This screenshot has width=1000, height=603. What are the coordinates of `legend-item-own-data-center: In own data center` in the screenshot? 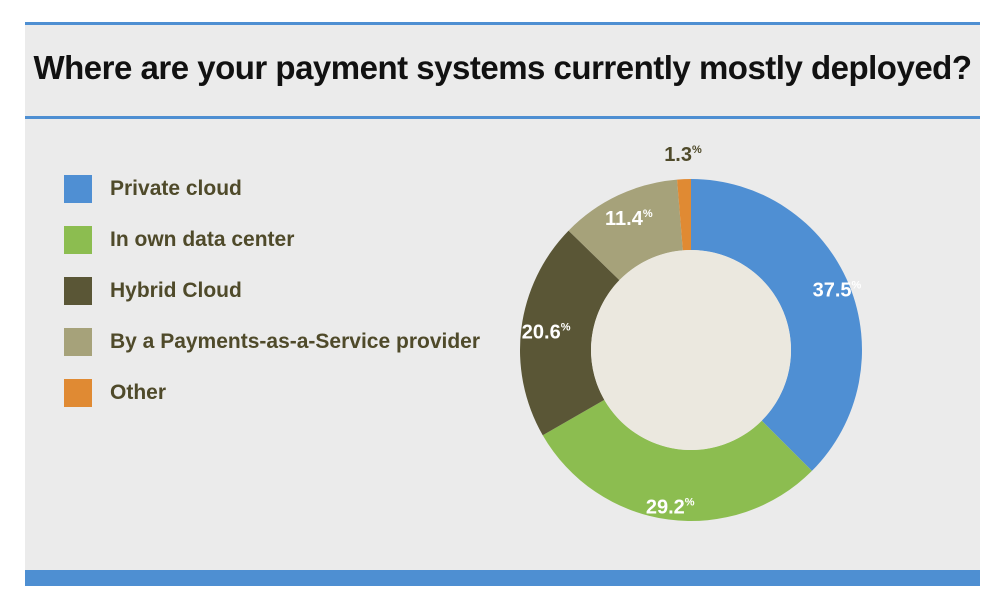 It's located at (272, 251).